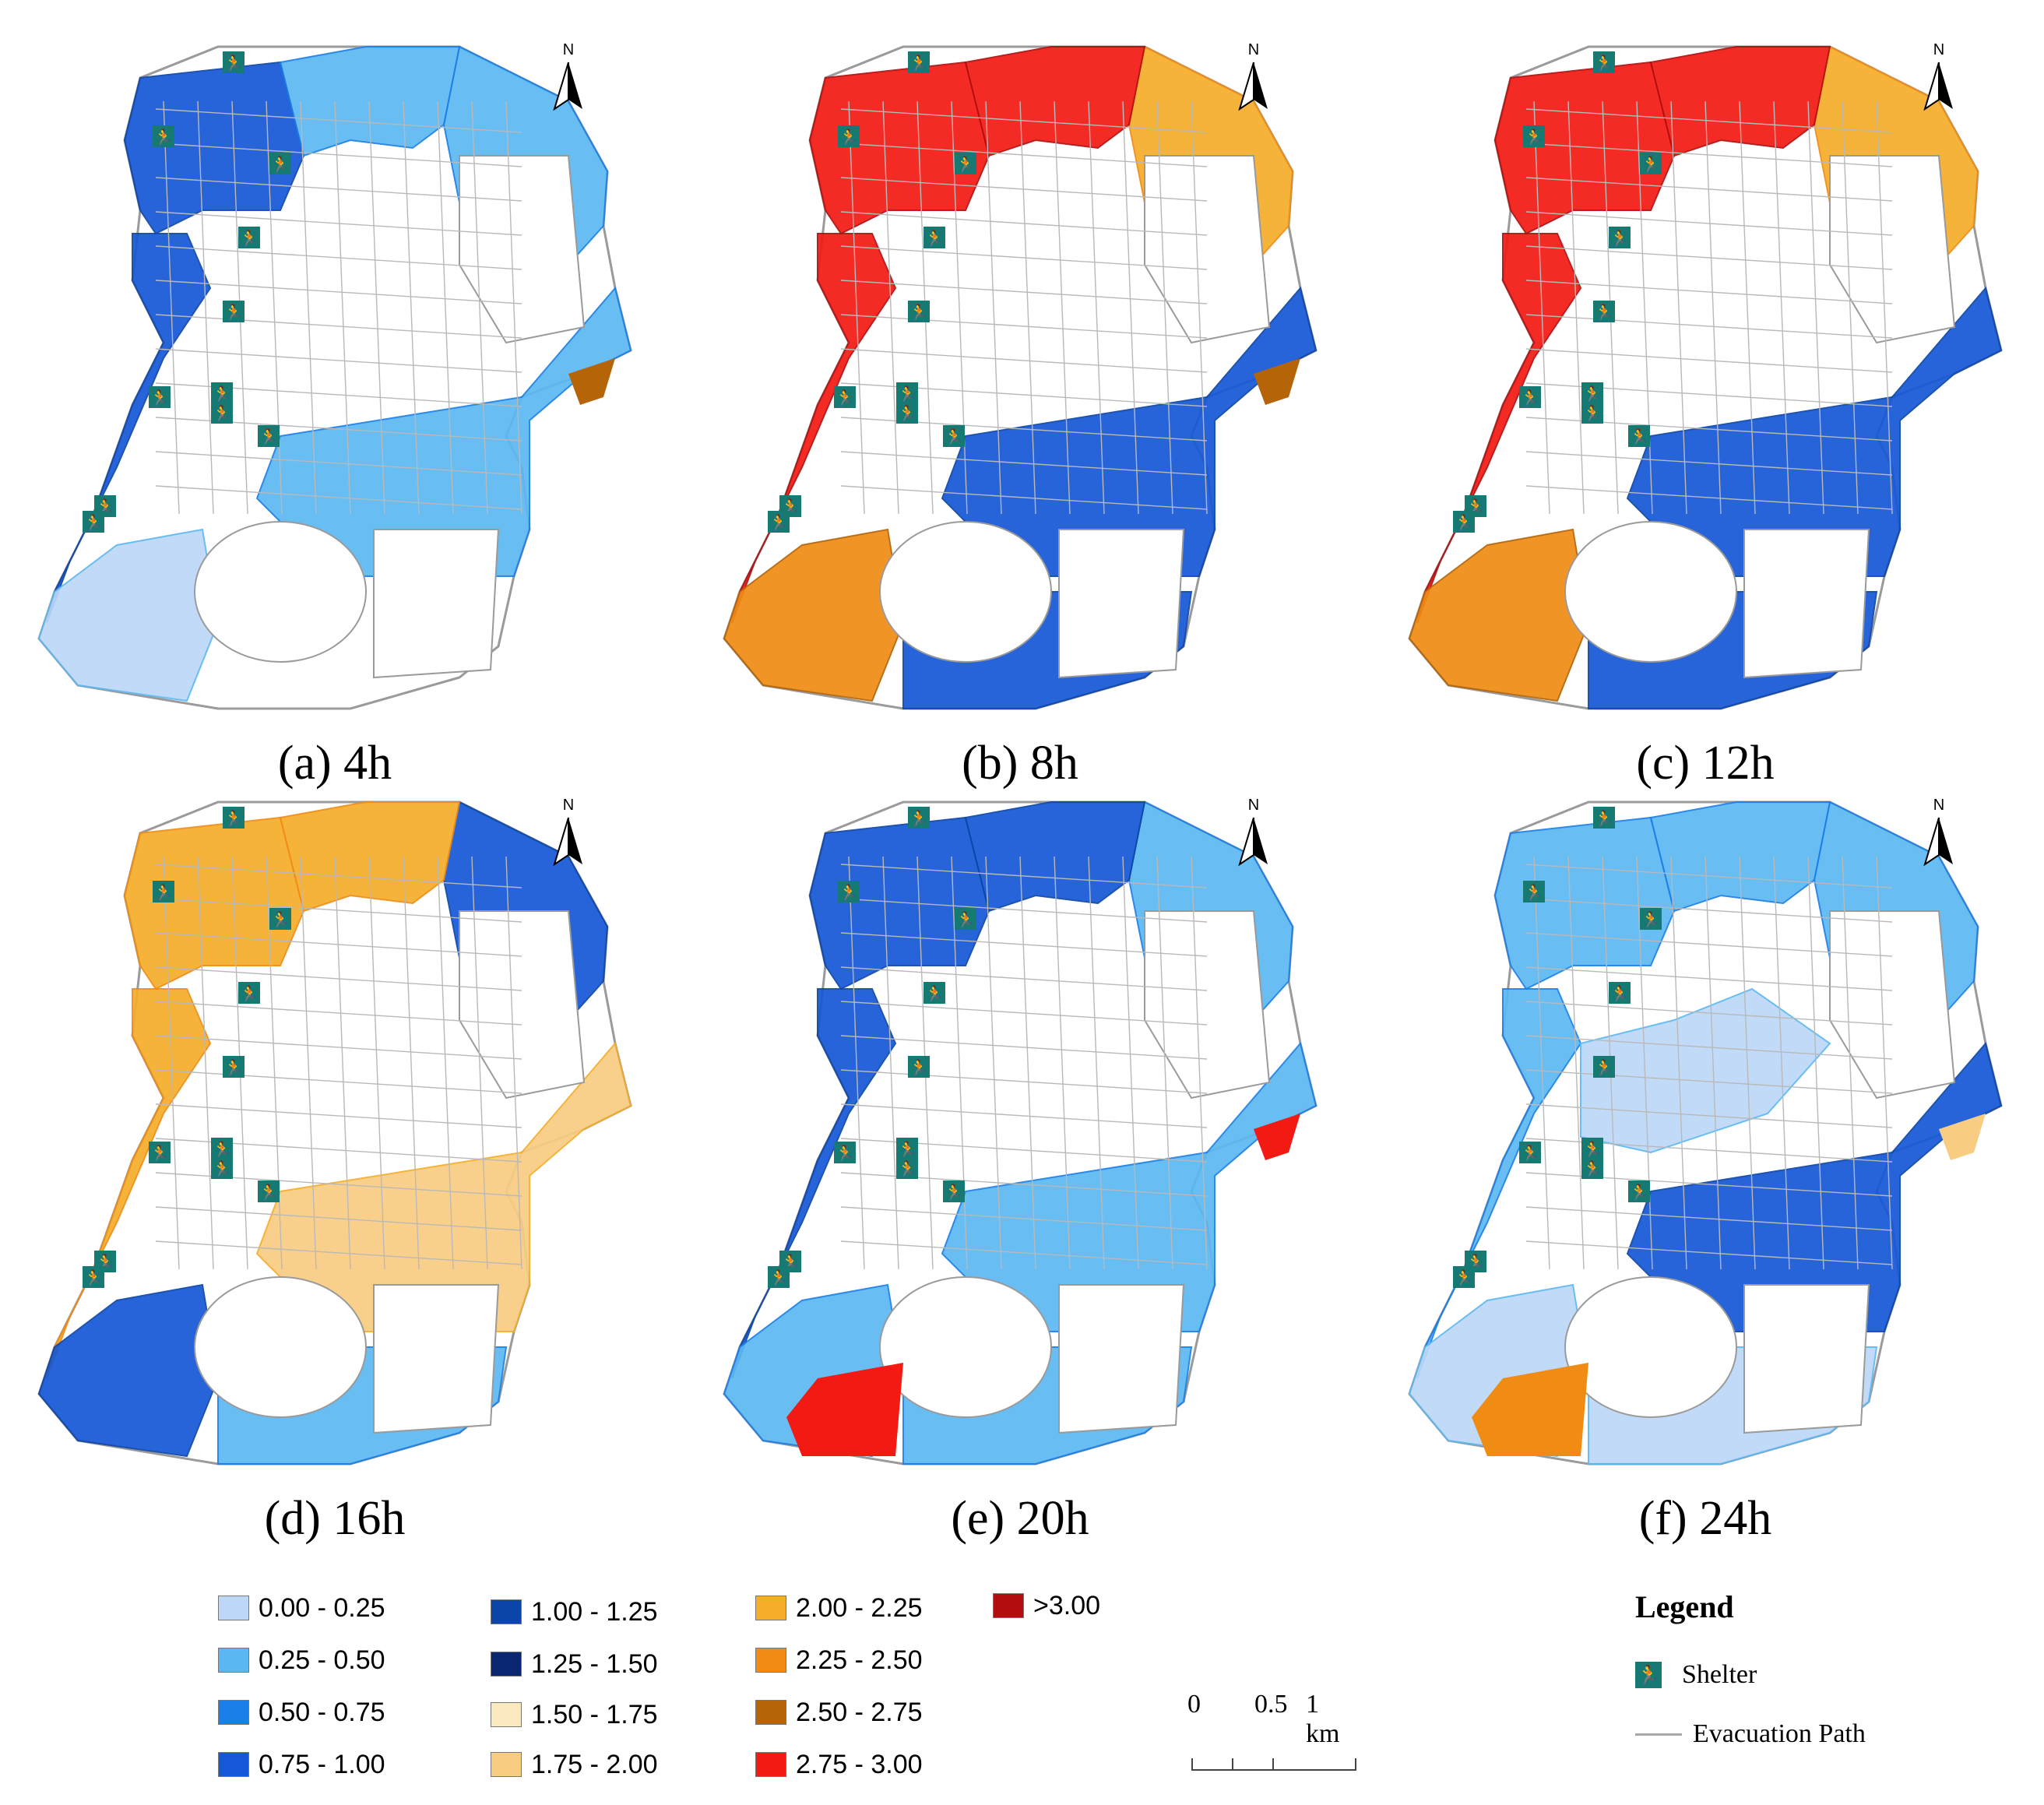 This screenshot has height=1805, width=2044. What do you see at coordinates (965, 1347) in the screenshot?
I see `reservoir-void` at bounding box center [965, 1347].